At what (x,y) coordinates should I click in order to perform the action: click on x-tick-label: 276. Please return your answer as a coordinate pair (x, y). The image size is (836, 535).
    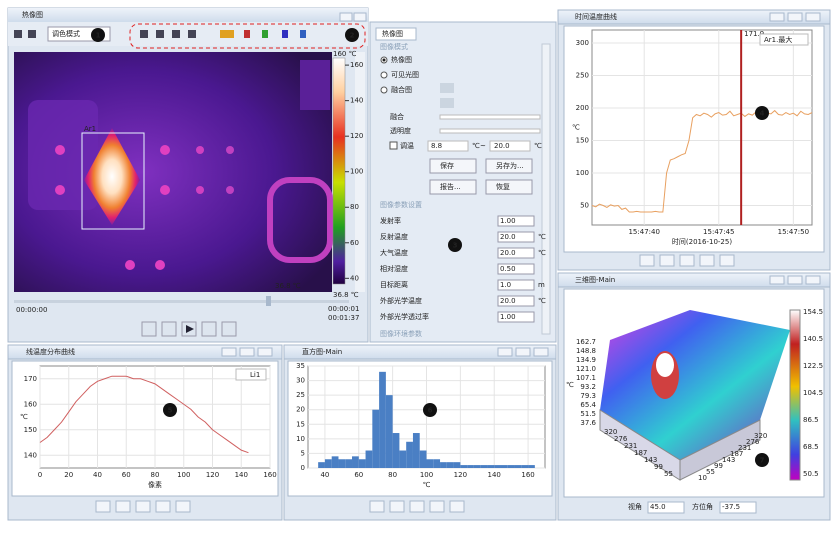
    Looking at the image, I should click on (753, 442).